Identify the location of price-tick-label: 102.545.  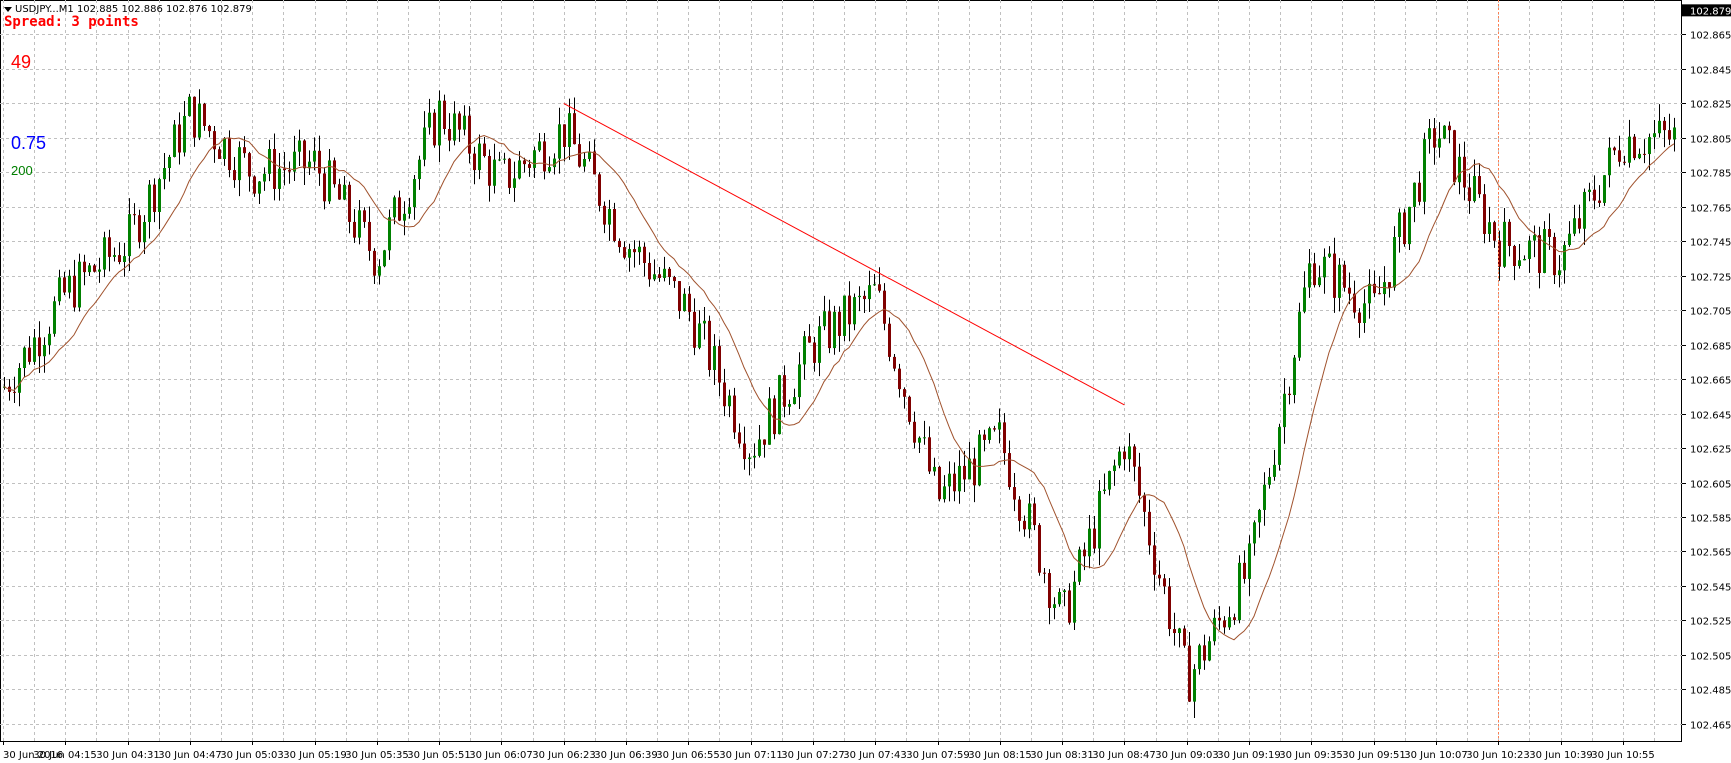
(1710, 588).